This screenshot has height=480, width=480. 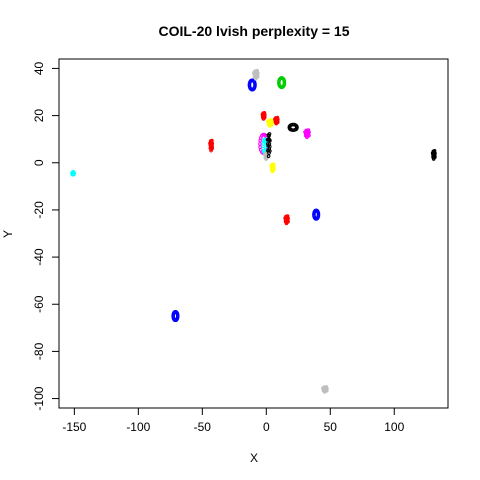 I want to click on chart-title: COIL-20 lvish perplexity = 15, so click(x=253, y=31).